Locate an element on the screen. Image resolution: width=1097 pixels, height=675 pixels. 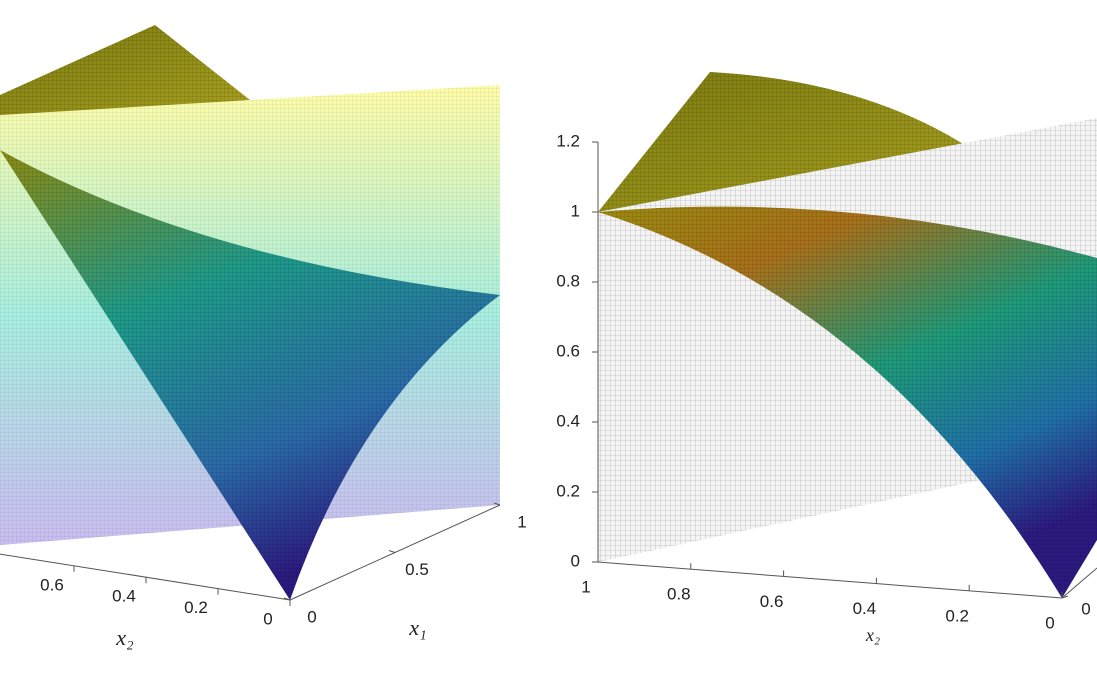
z-tick-label: 0.4 is located at coordinates (568, 420).